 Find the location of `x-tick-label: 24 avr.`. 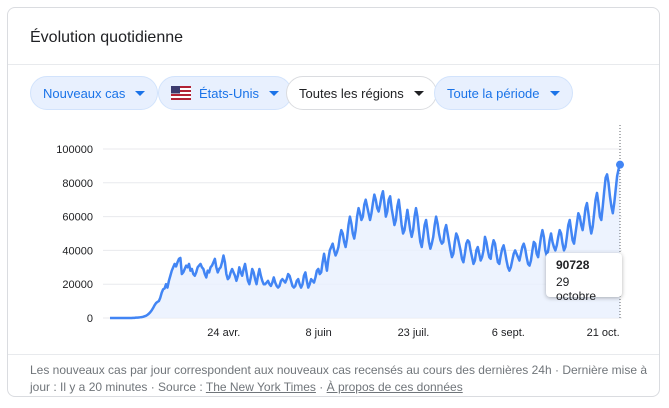

x-tick-label: 24 avr. is located at coordinates (223, 333).